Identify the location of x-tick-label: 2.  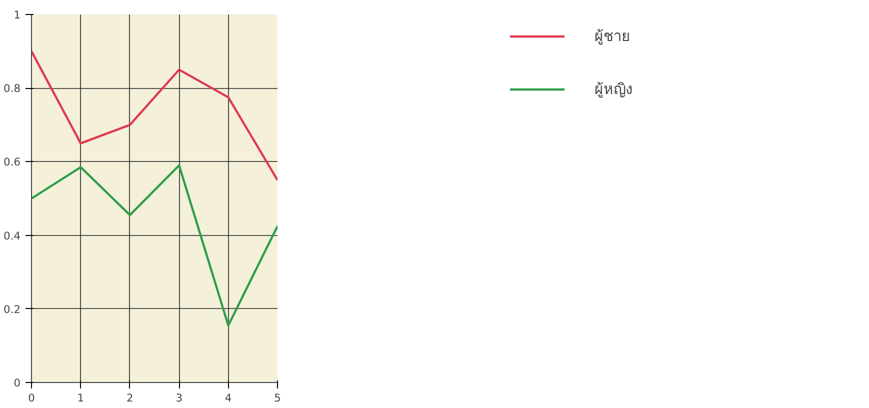
(130, 398).